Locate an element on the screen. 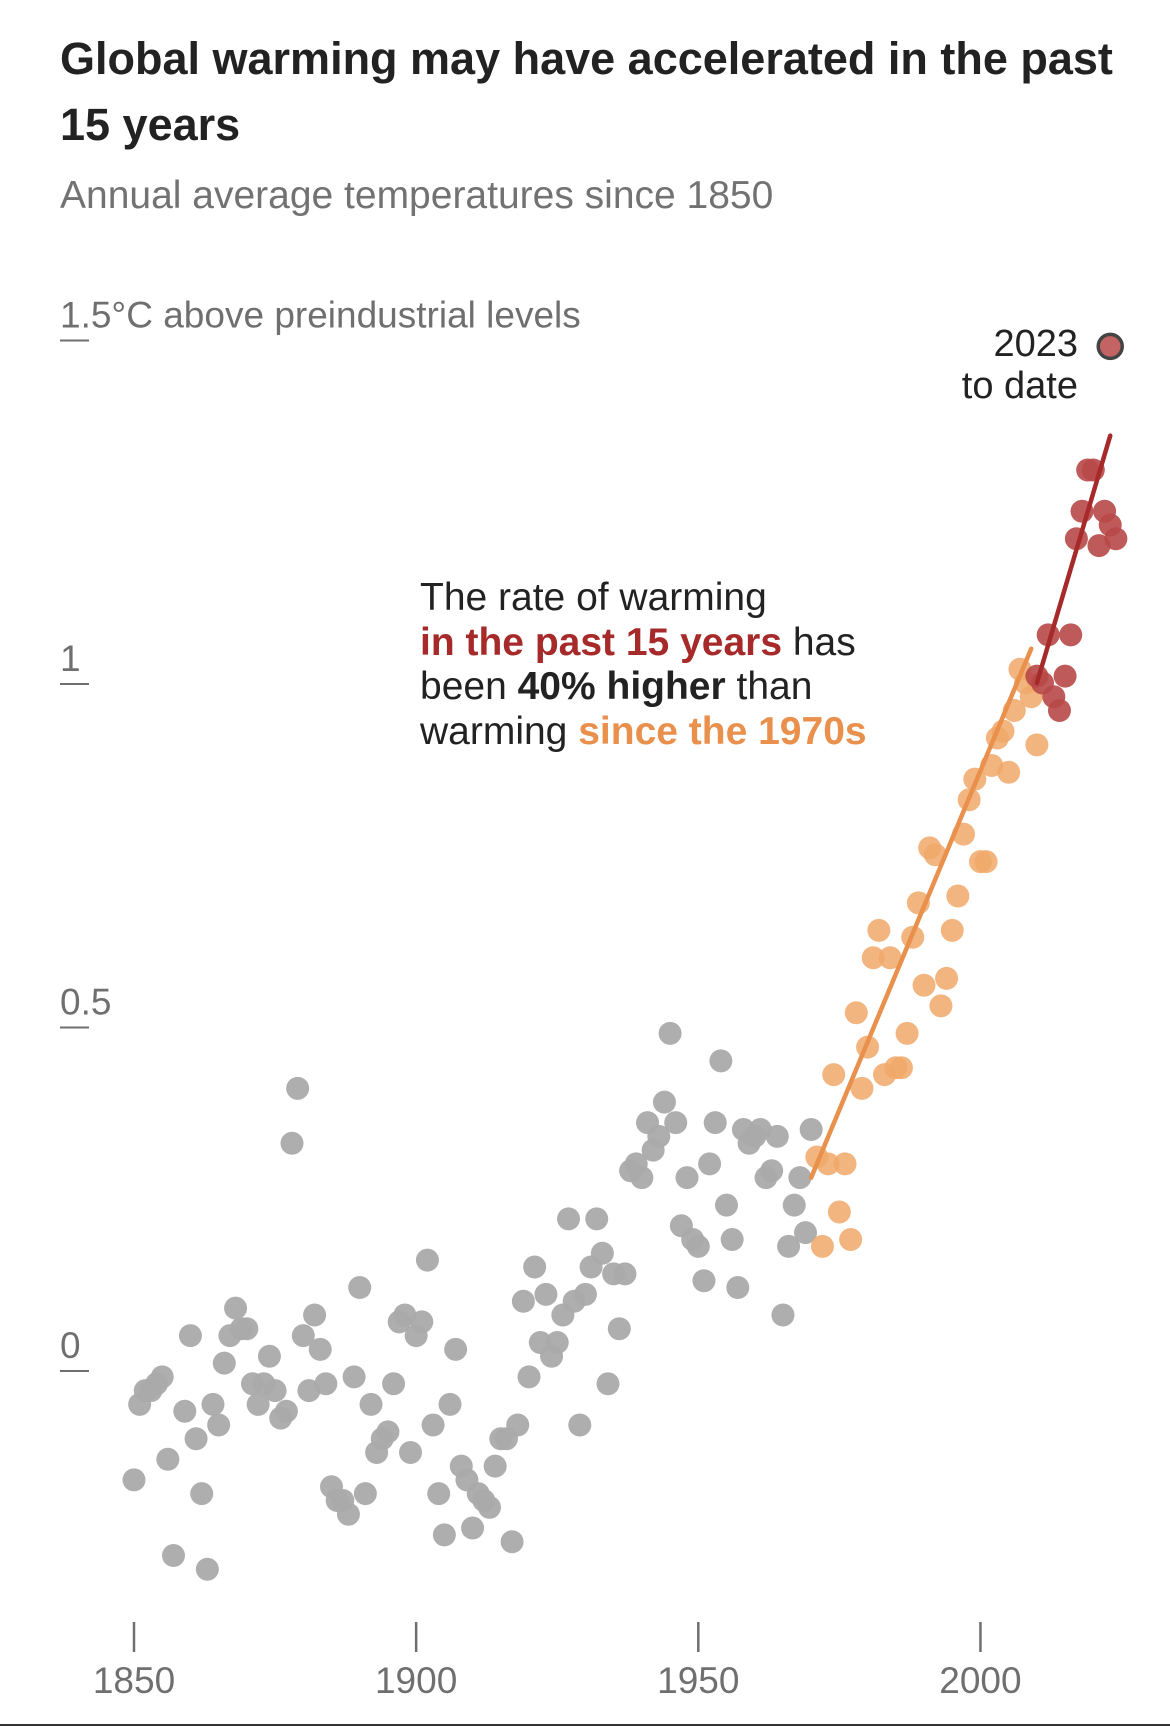 This screenshot has height=1733, width=1170. x-tick-label: 1850 is located at coordinates (134, 1680).